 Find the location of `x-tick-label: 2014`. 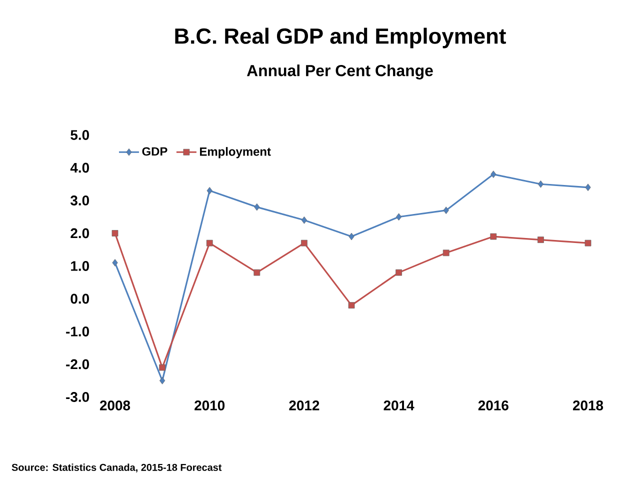

x-tick-label: 2014 is located at coordinates (399, 405).